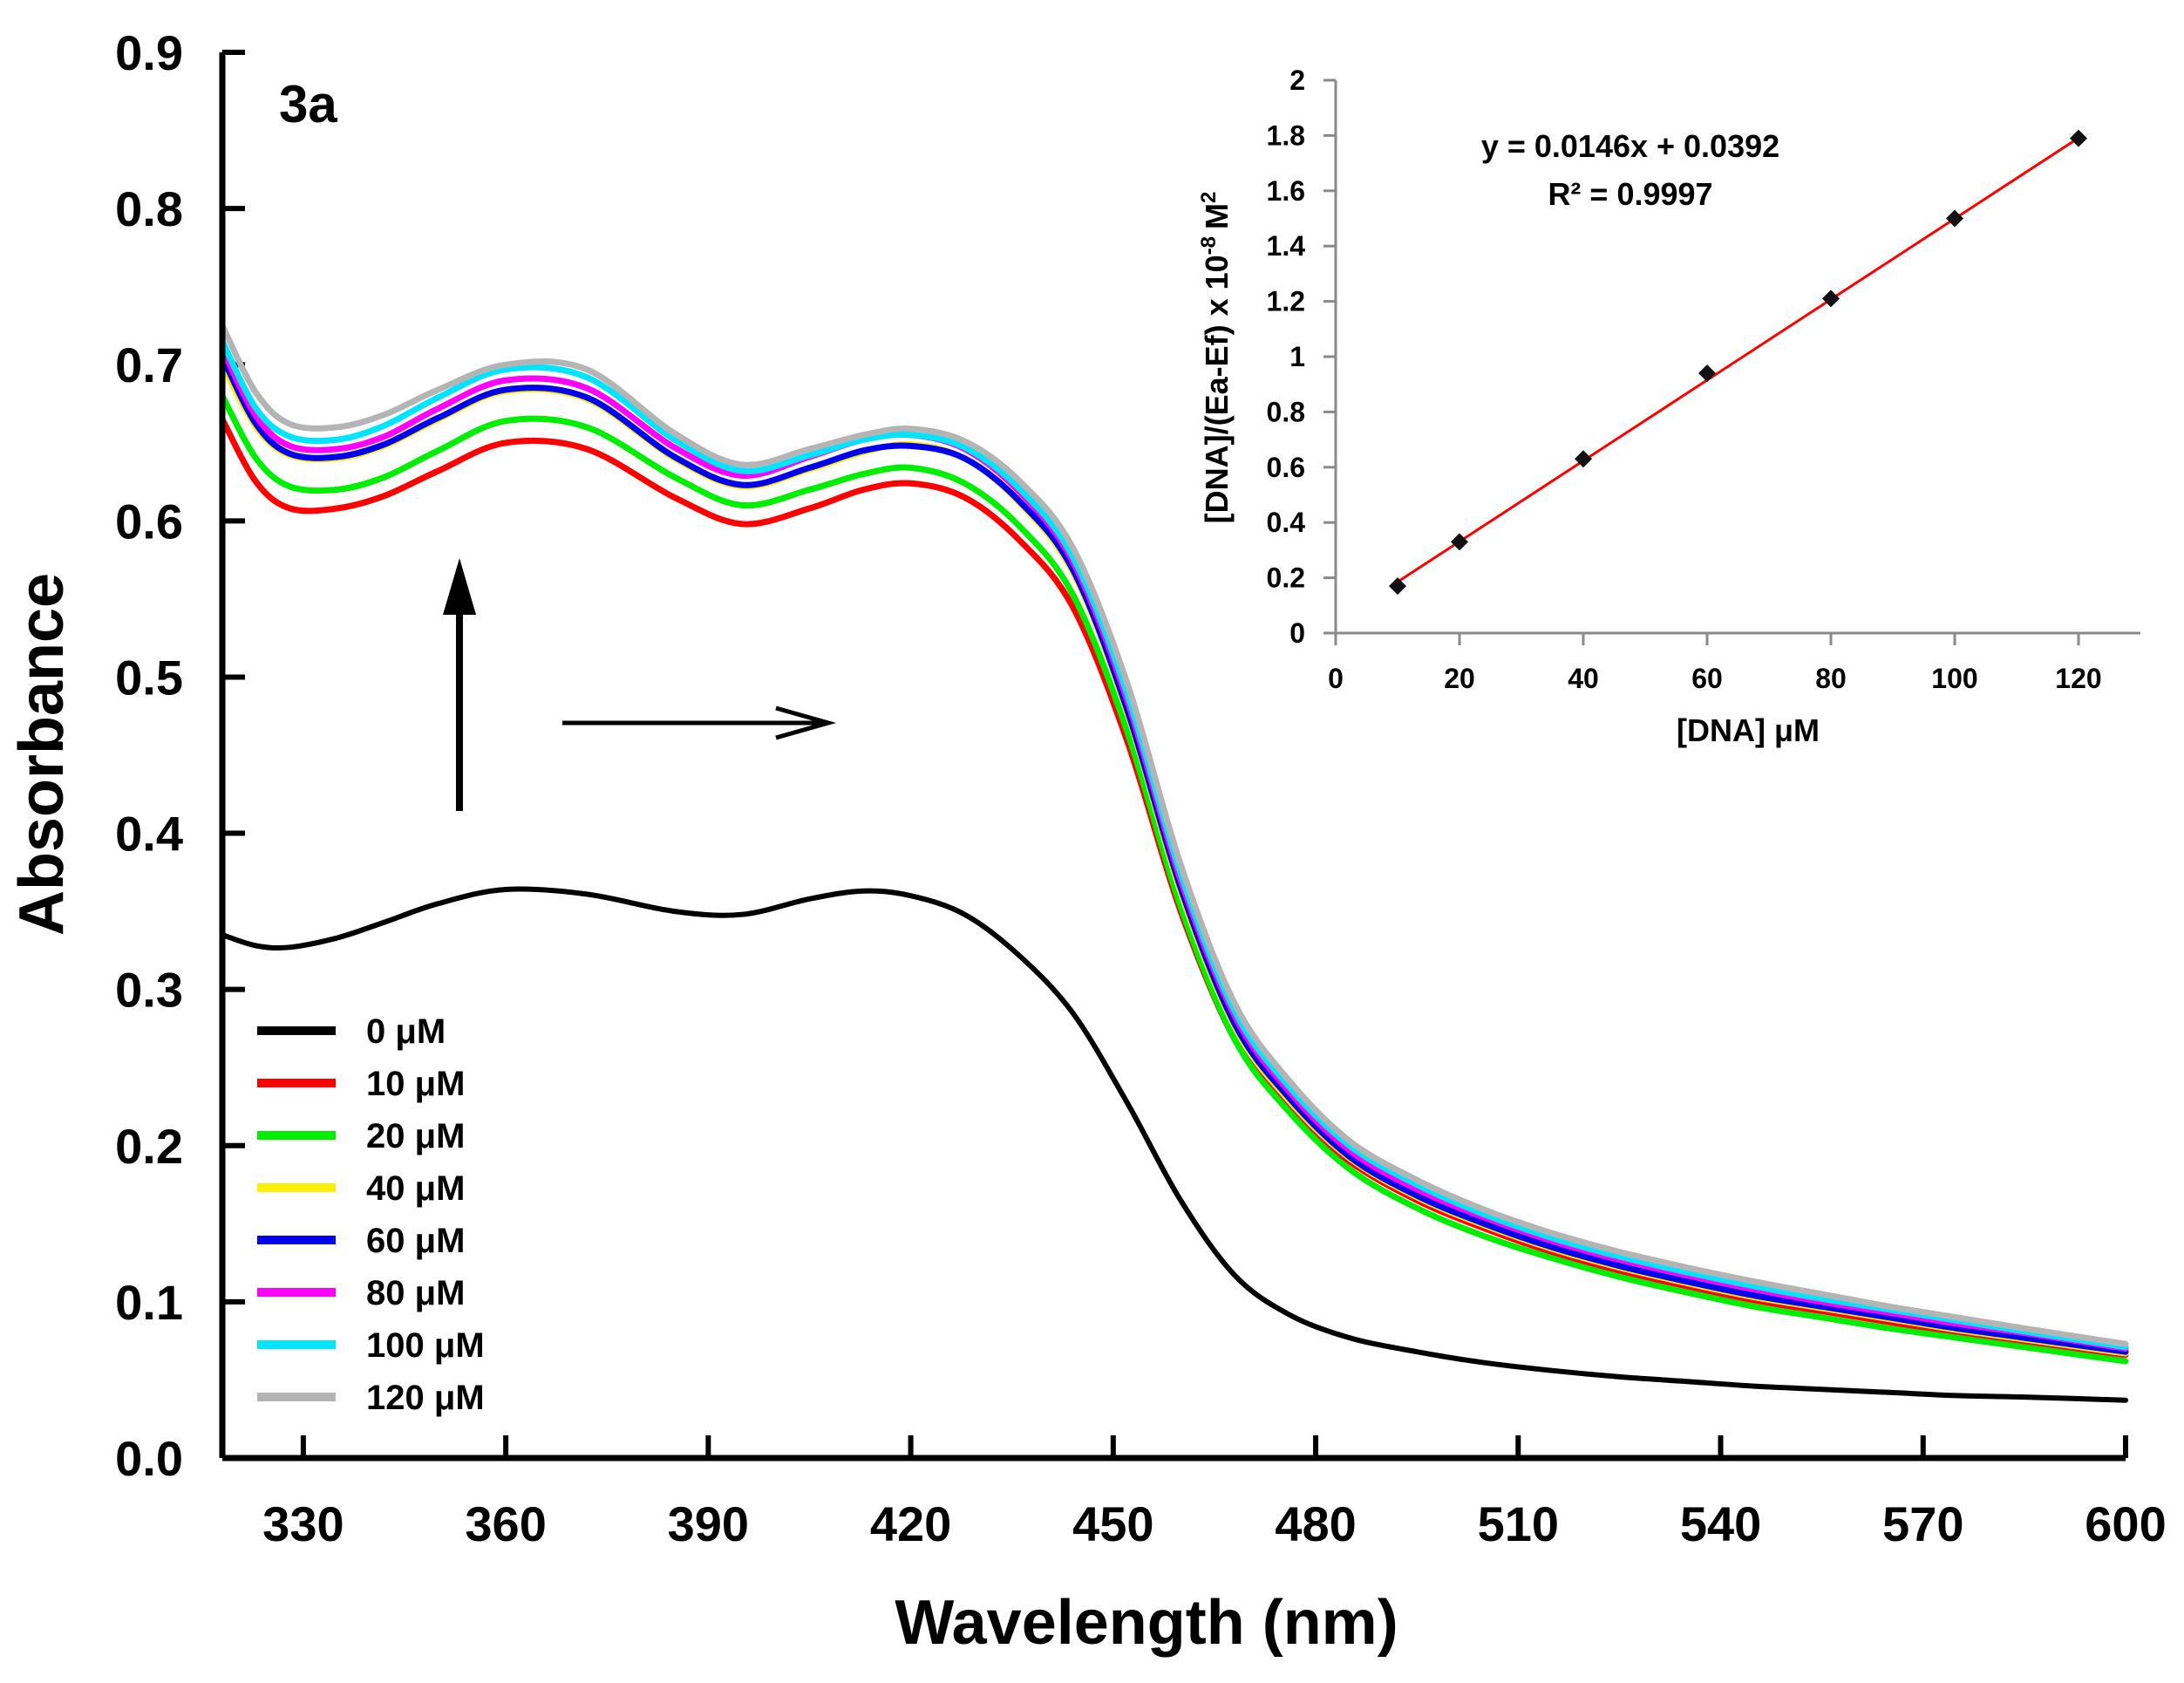 This screenshot has height=1683, width=2184. I want to click on legend-label: 60 μM, so click(415, 1241).